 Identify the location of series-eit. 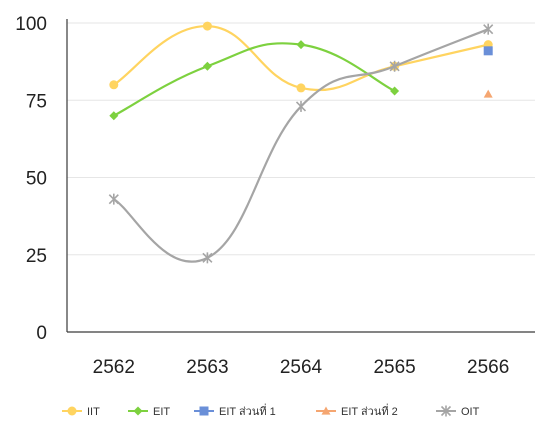
(254, 80).